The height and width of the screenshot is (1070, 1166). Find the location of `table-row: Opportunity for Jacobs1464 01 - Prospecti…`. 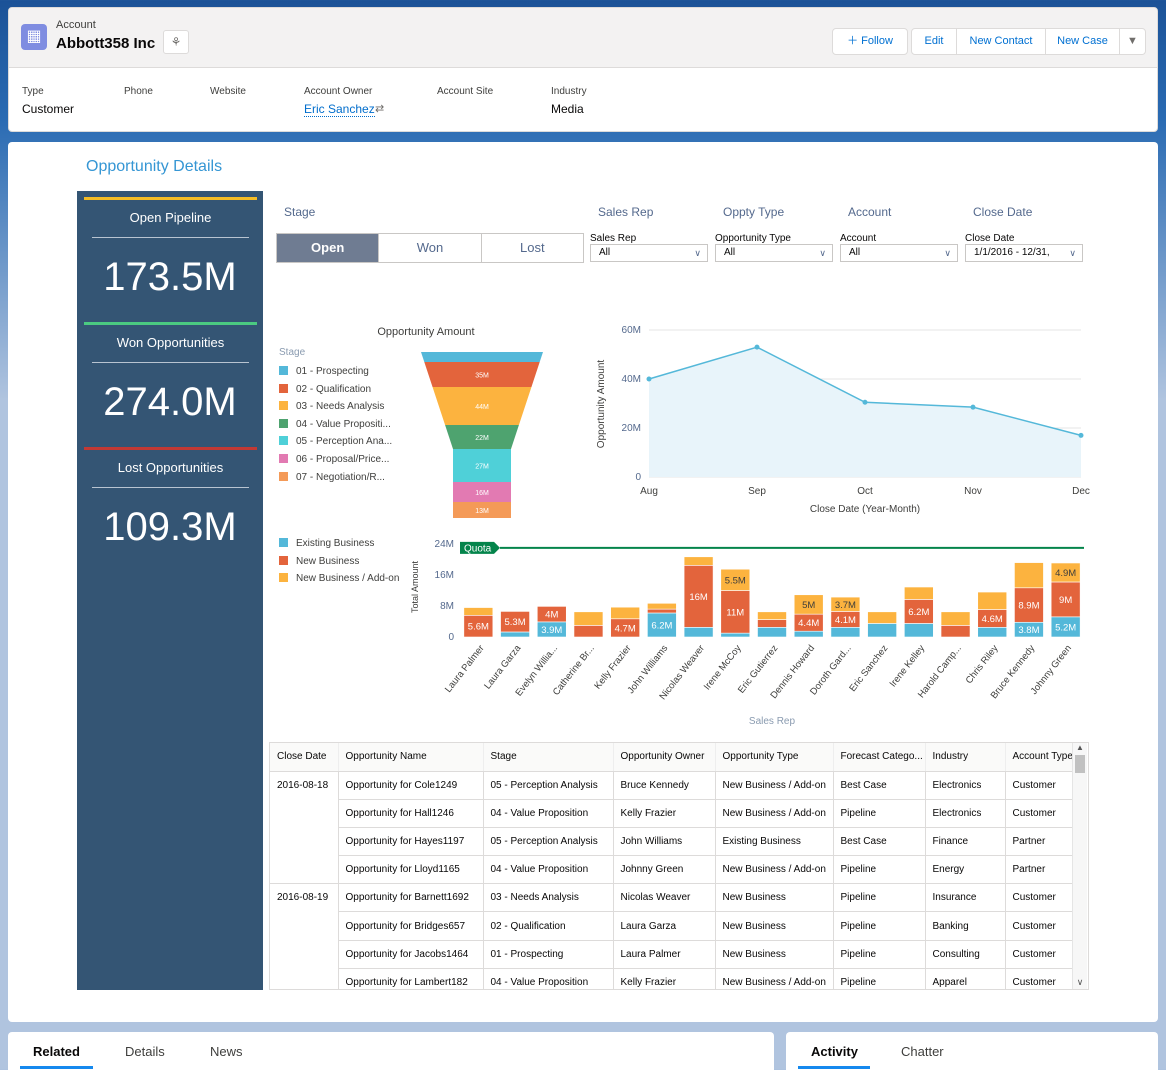

table-row: Opportunity for Jacobs1464 01 - Prospecti… is located at coordinates (673, 954).